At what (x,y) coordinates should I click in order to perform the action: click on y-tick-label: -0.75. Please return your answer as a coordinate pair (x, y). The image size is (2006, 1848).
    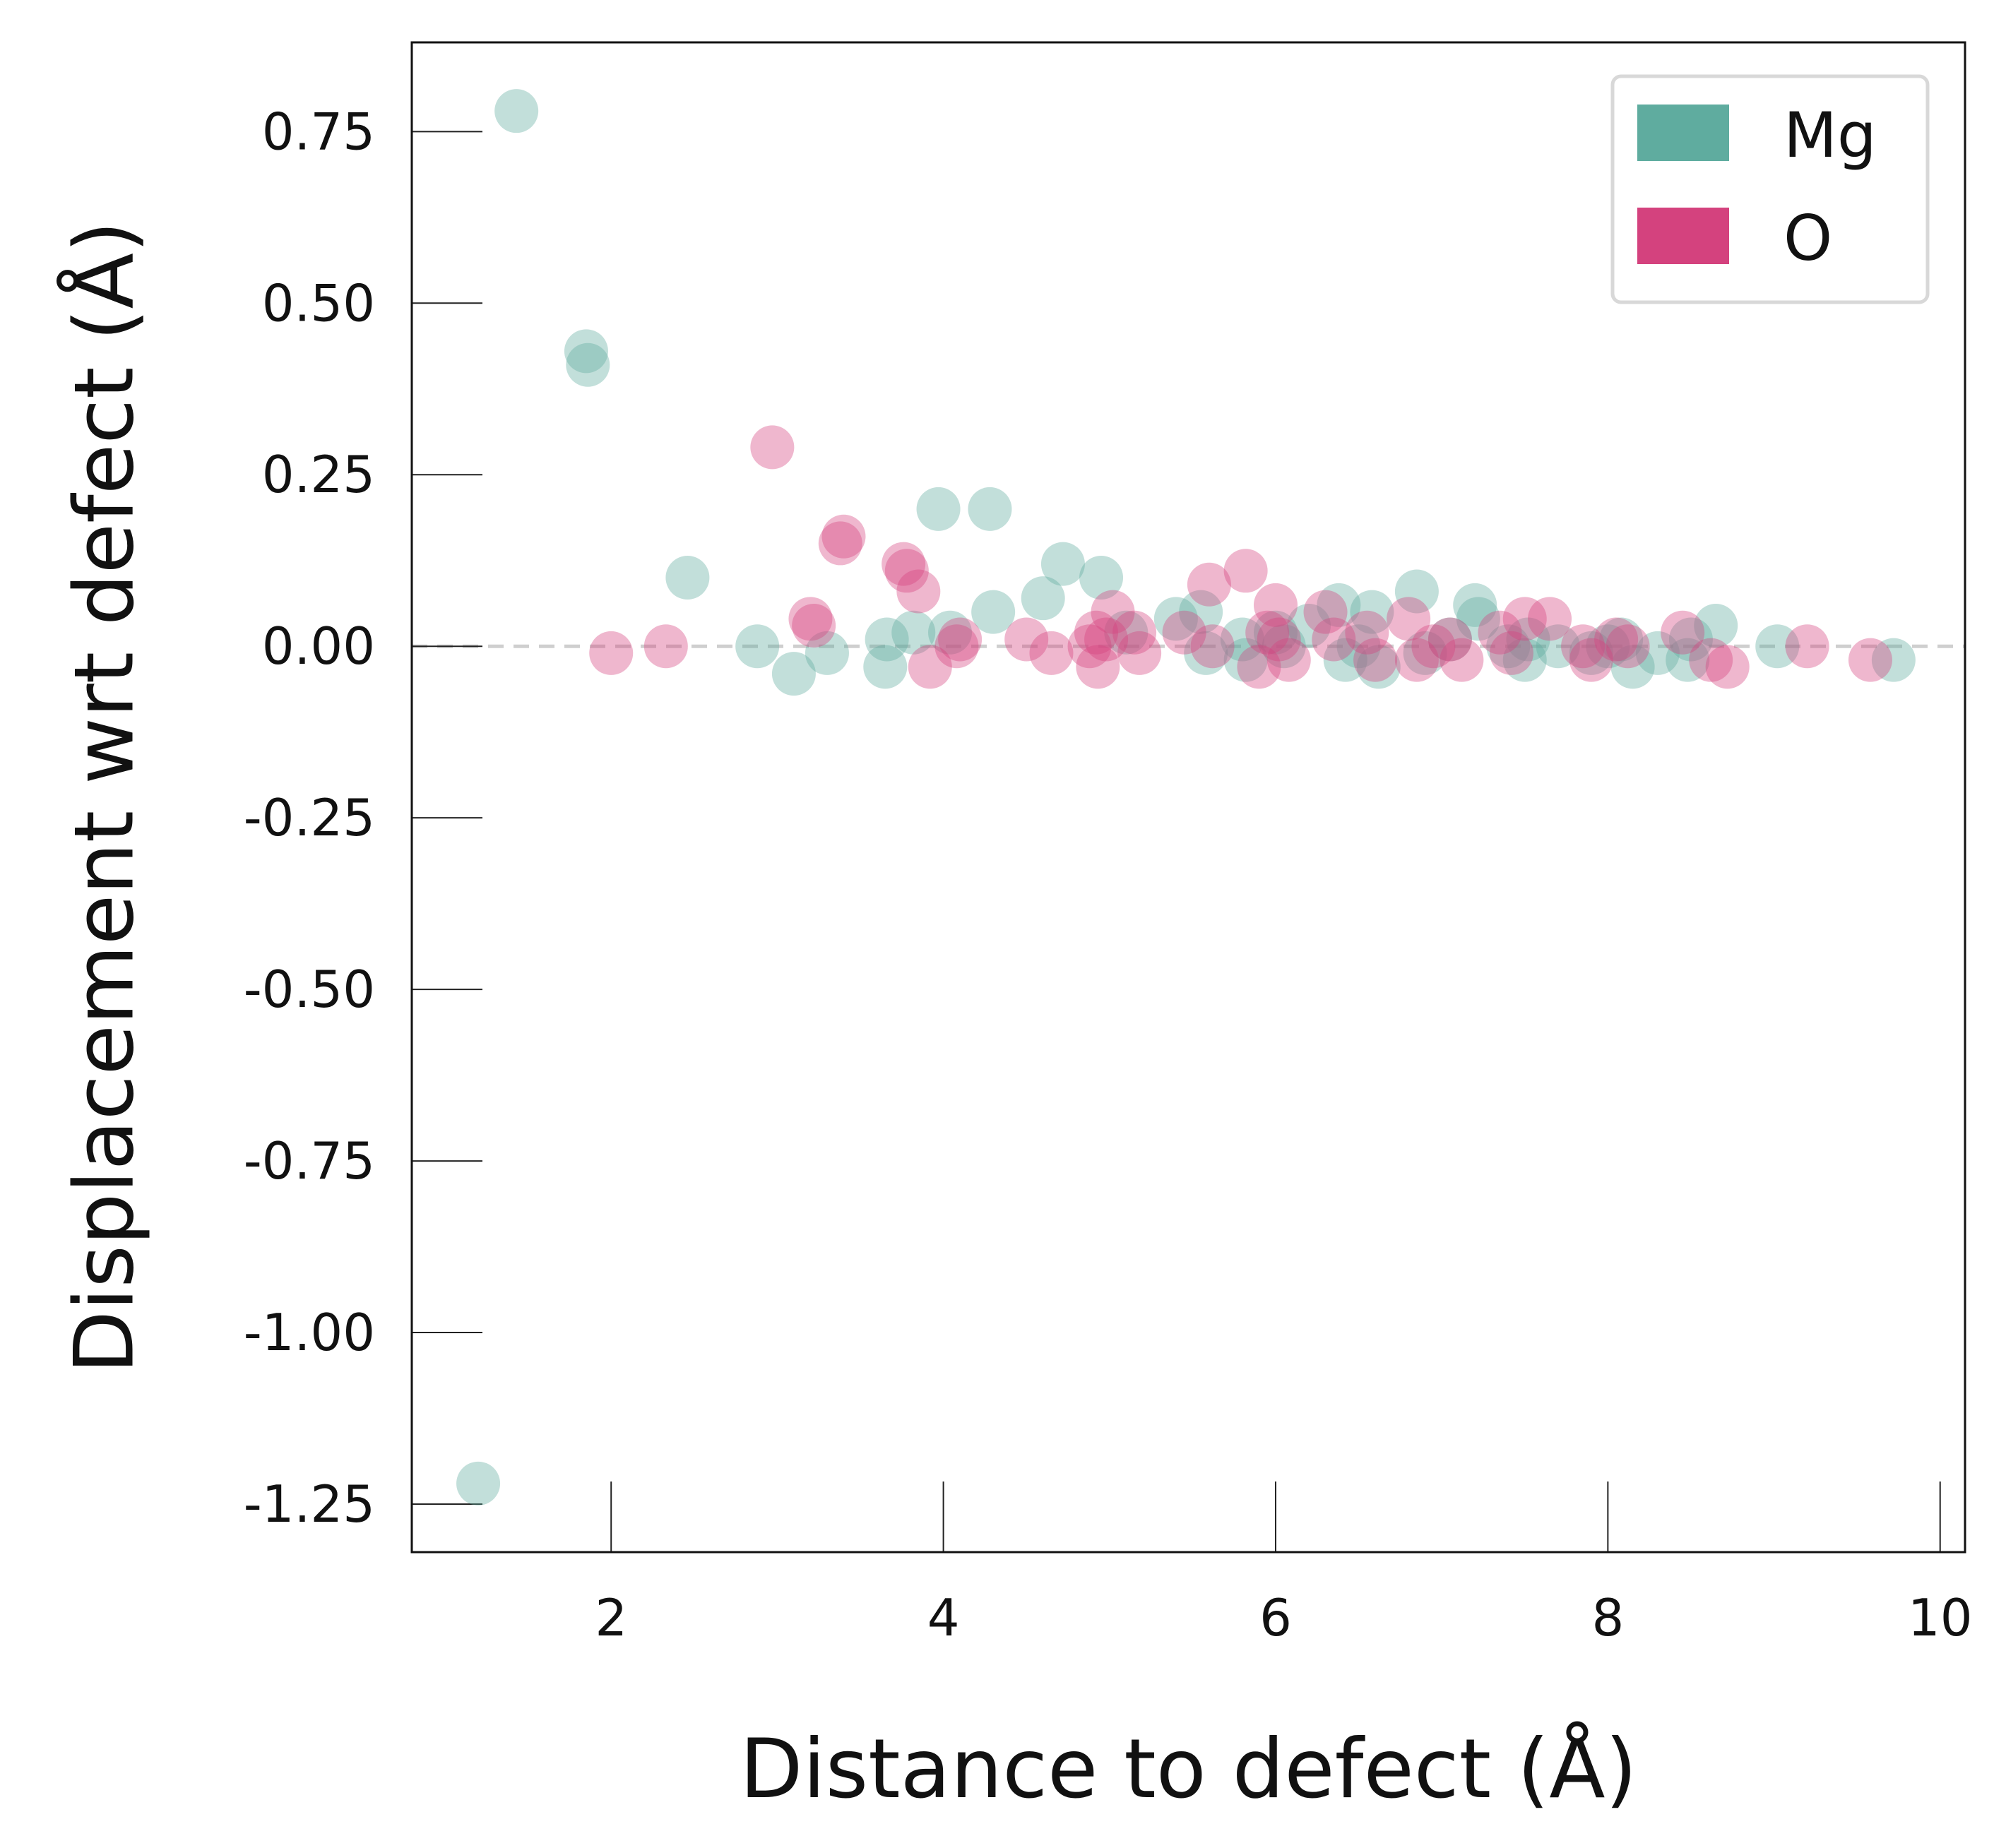
    Looking at the image, I should click on (309, 1161).